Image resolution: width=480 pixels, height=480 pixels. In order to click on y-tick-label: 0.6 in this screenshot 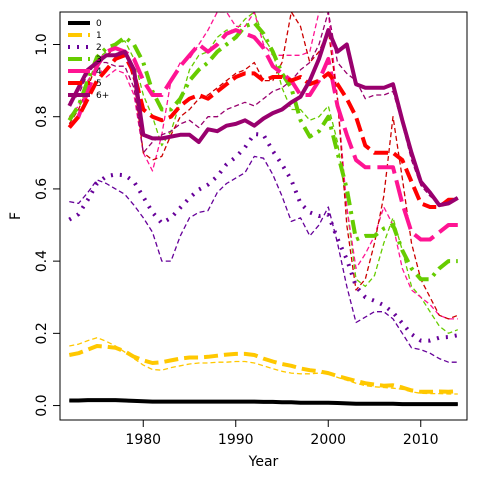, I will do `click(42, 189)`.